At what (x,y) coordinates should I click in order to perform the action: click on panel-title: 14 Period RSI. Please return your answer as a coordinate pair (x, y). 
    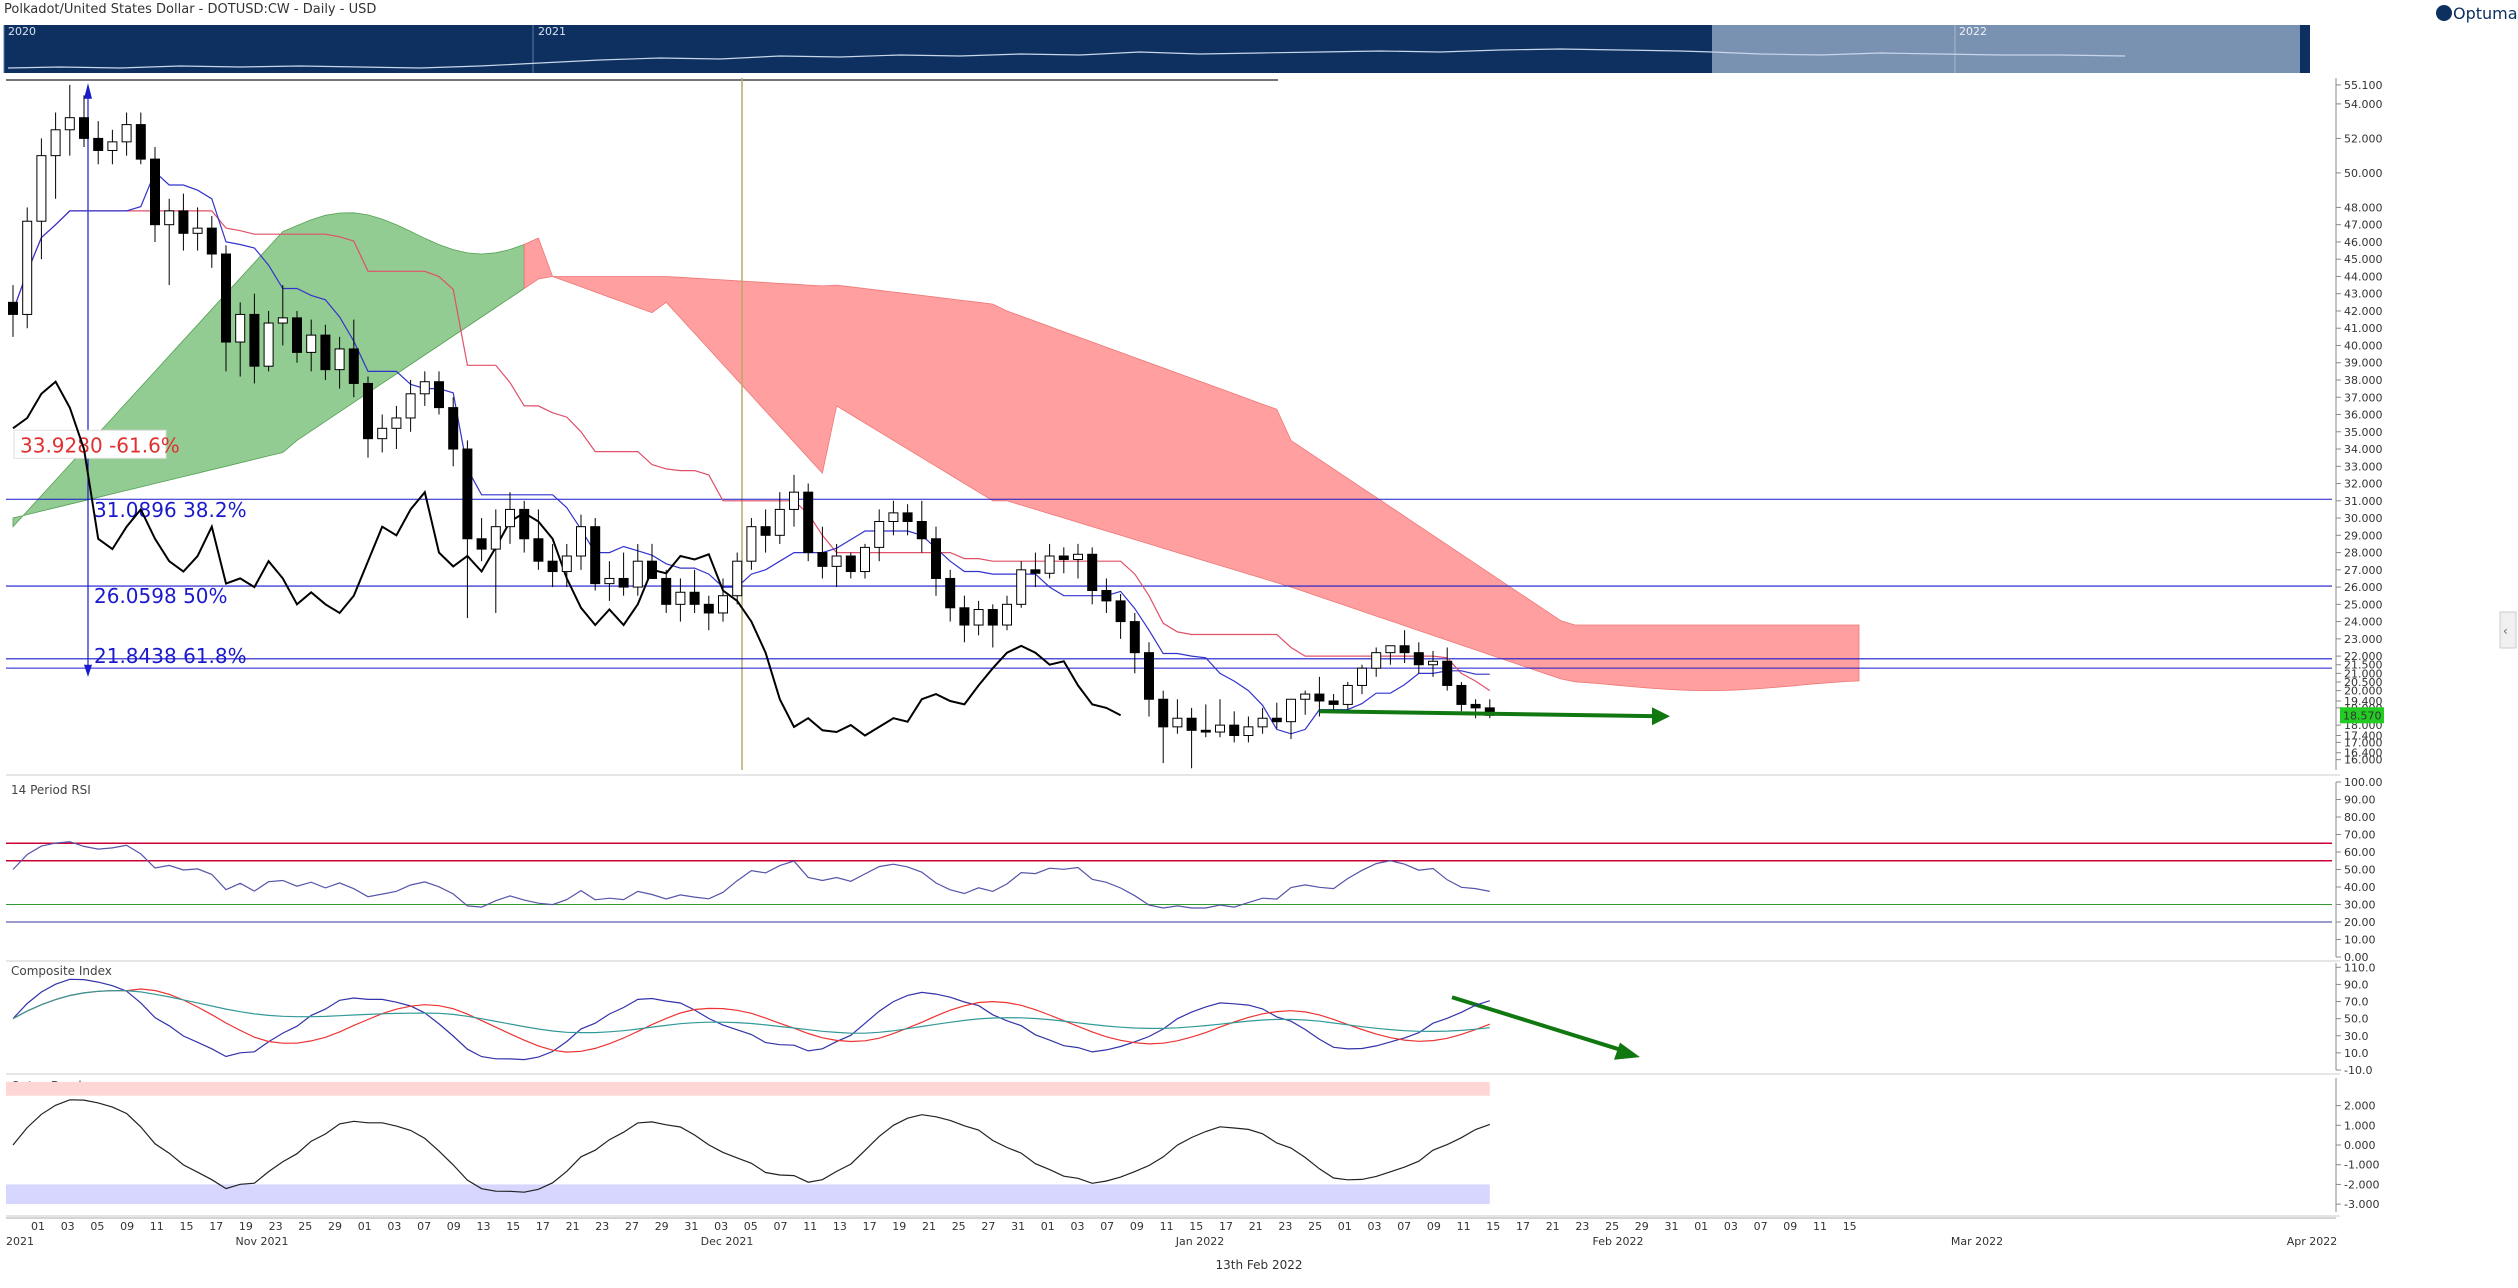
    Looking at the image, I should click on (51, 790).